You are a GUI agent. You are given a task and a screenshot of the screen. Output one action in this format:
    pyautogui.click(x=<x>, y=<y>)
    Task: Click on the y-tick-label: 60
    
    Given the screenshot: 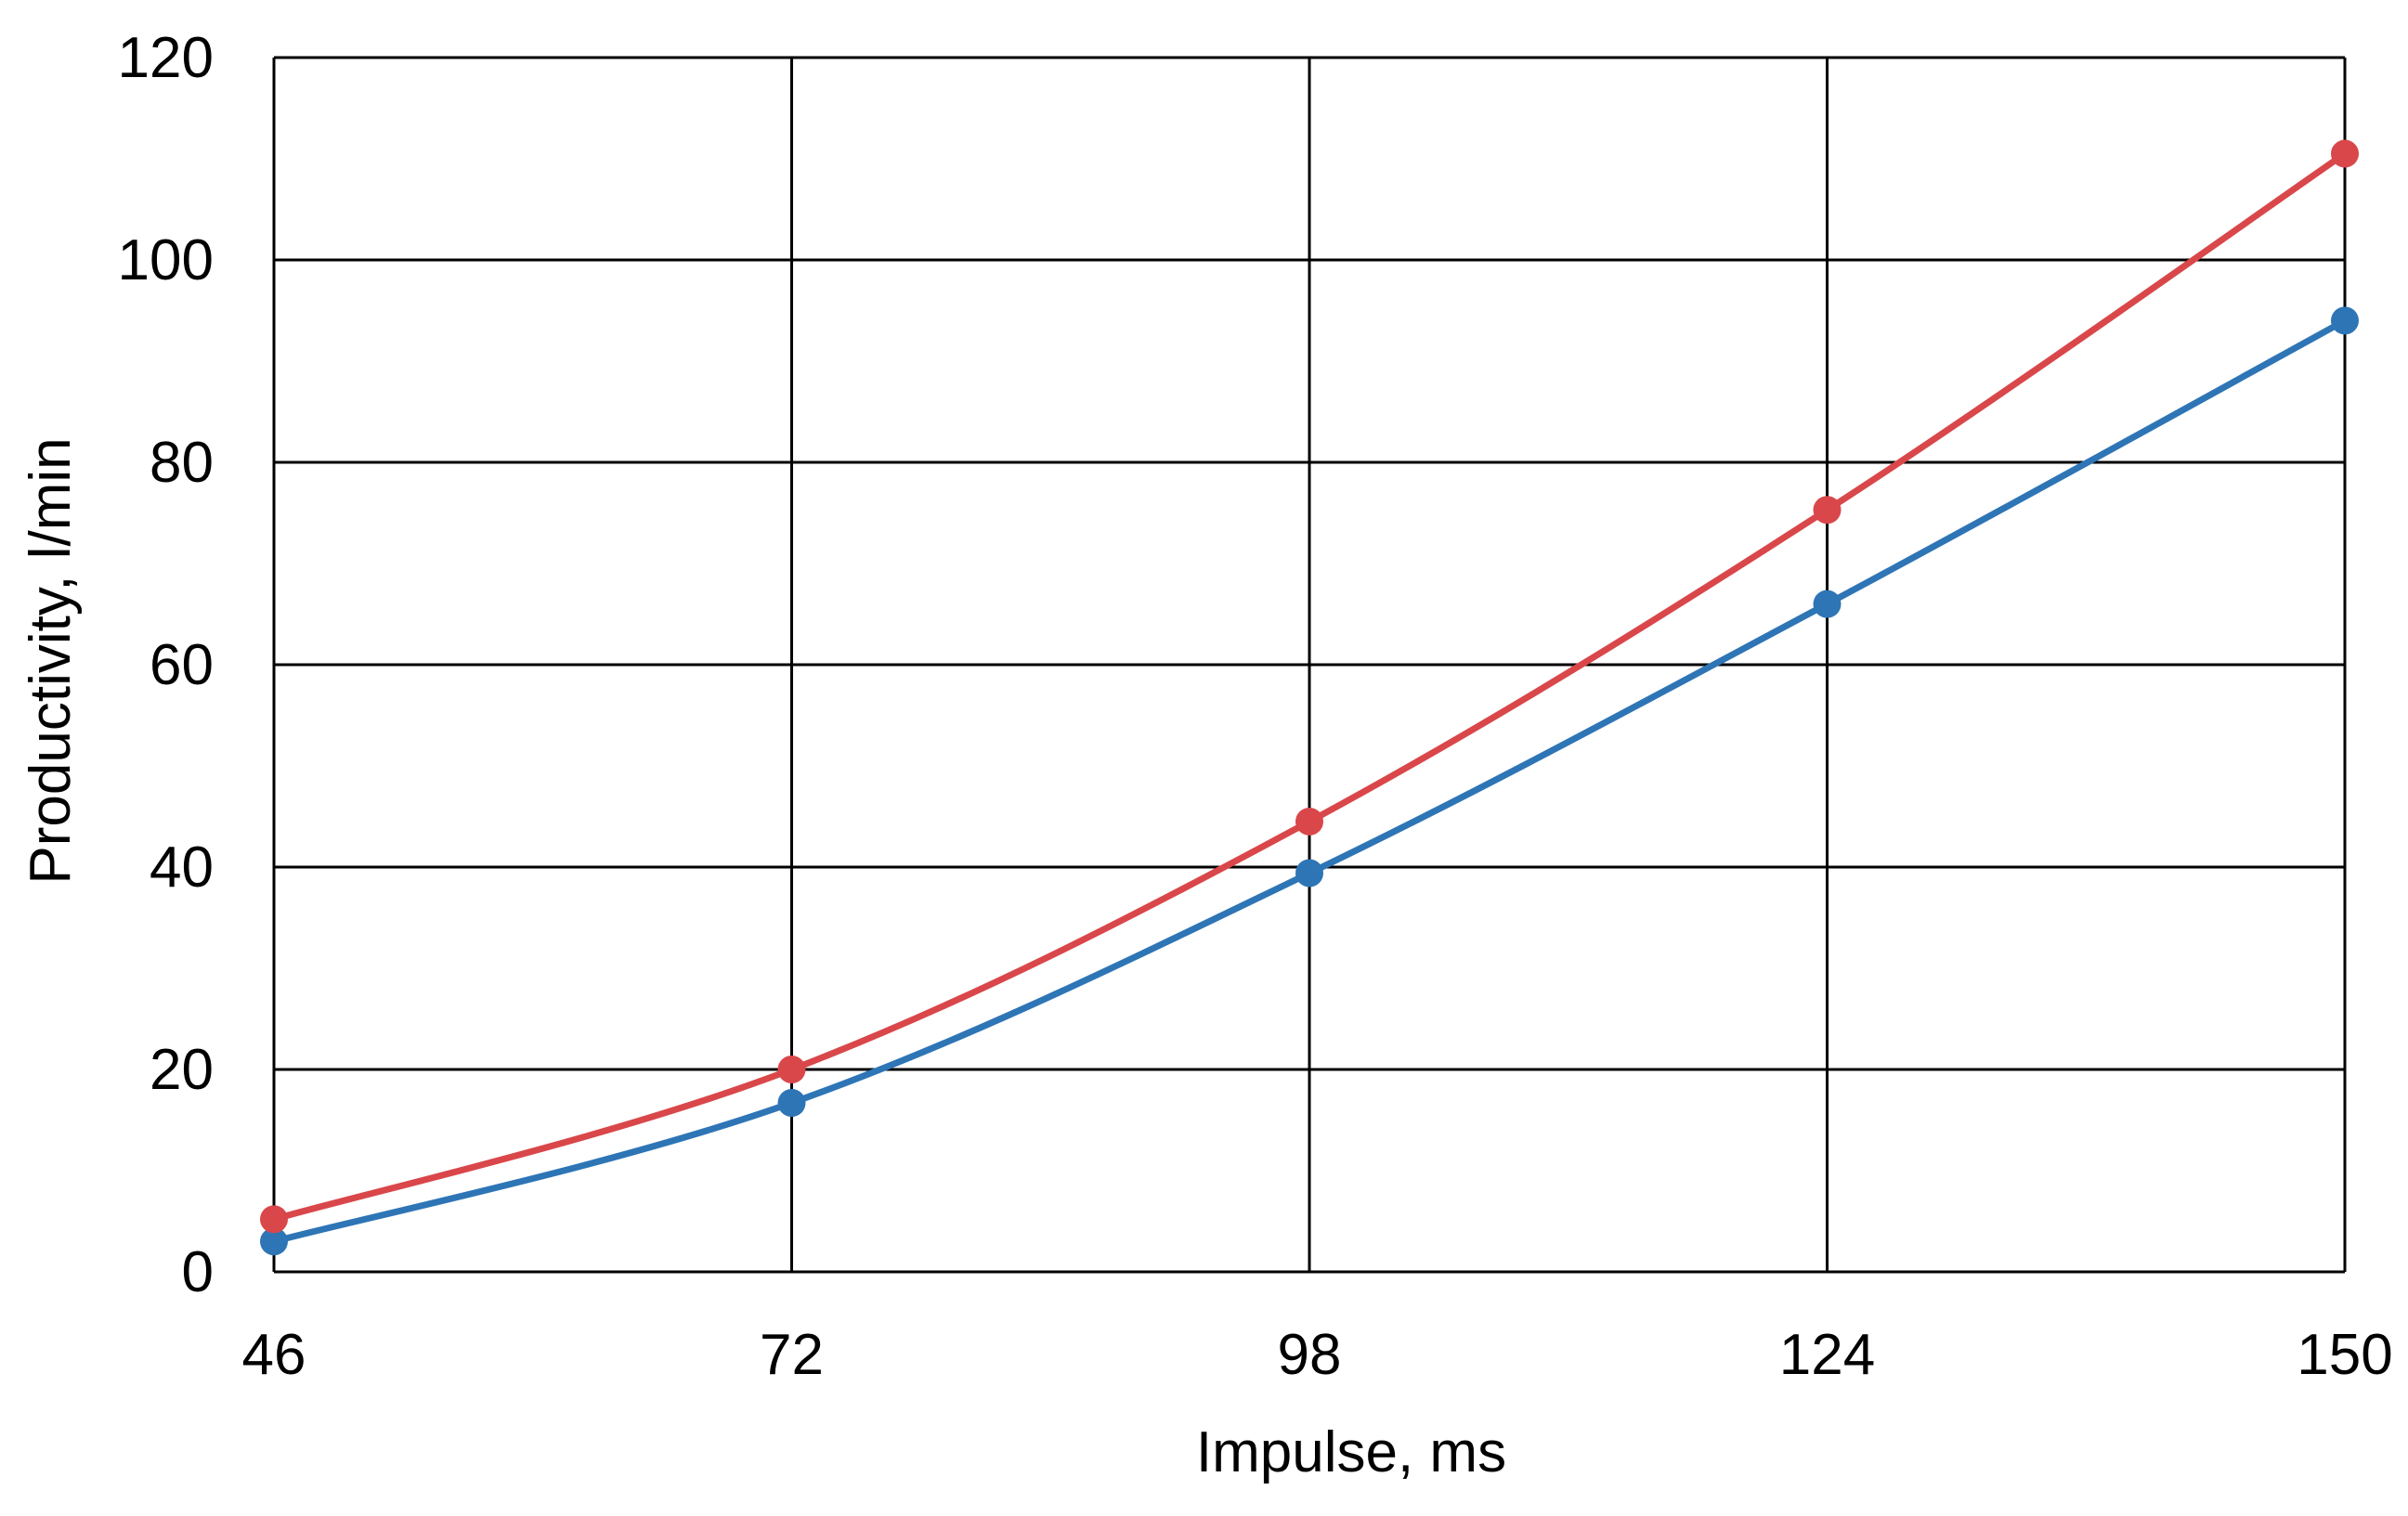 What is the action you would take?
    pyautogui.click(x=182, y=665)
    